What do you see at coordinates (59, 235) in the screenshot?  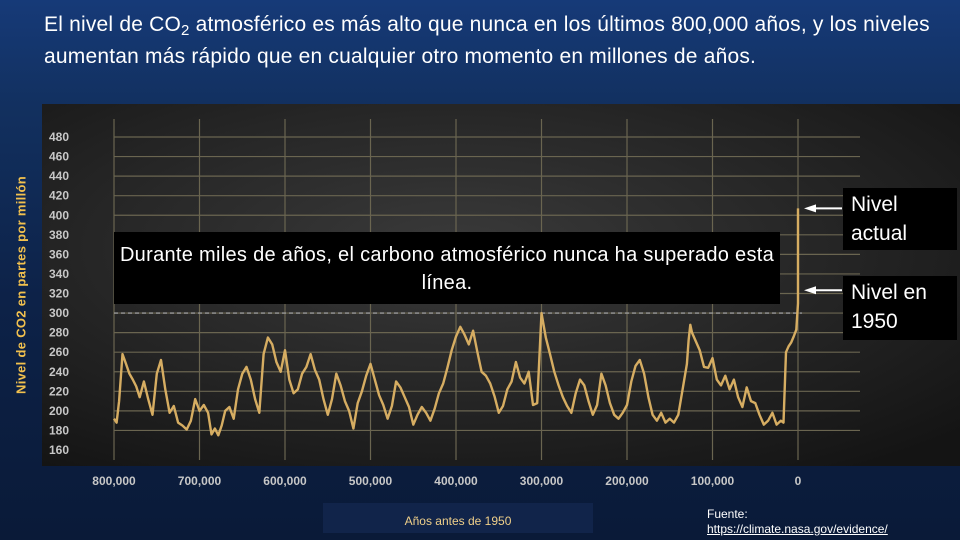 I see `y-tick-label: 380` at bounding box center [59, 235].